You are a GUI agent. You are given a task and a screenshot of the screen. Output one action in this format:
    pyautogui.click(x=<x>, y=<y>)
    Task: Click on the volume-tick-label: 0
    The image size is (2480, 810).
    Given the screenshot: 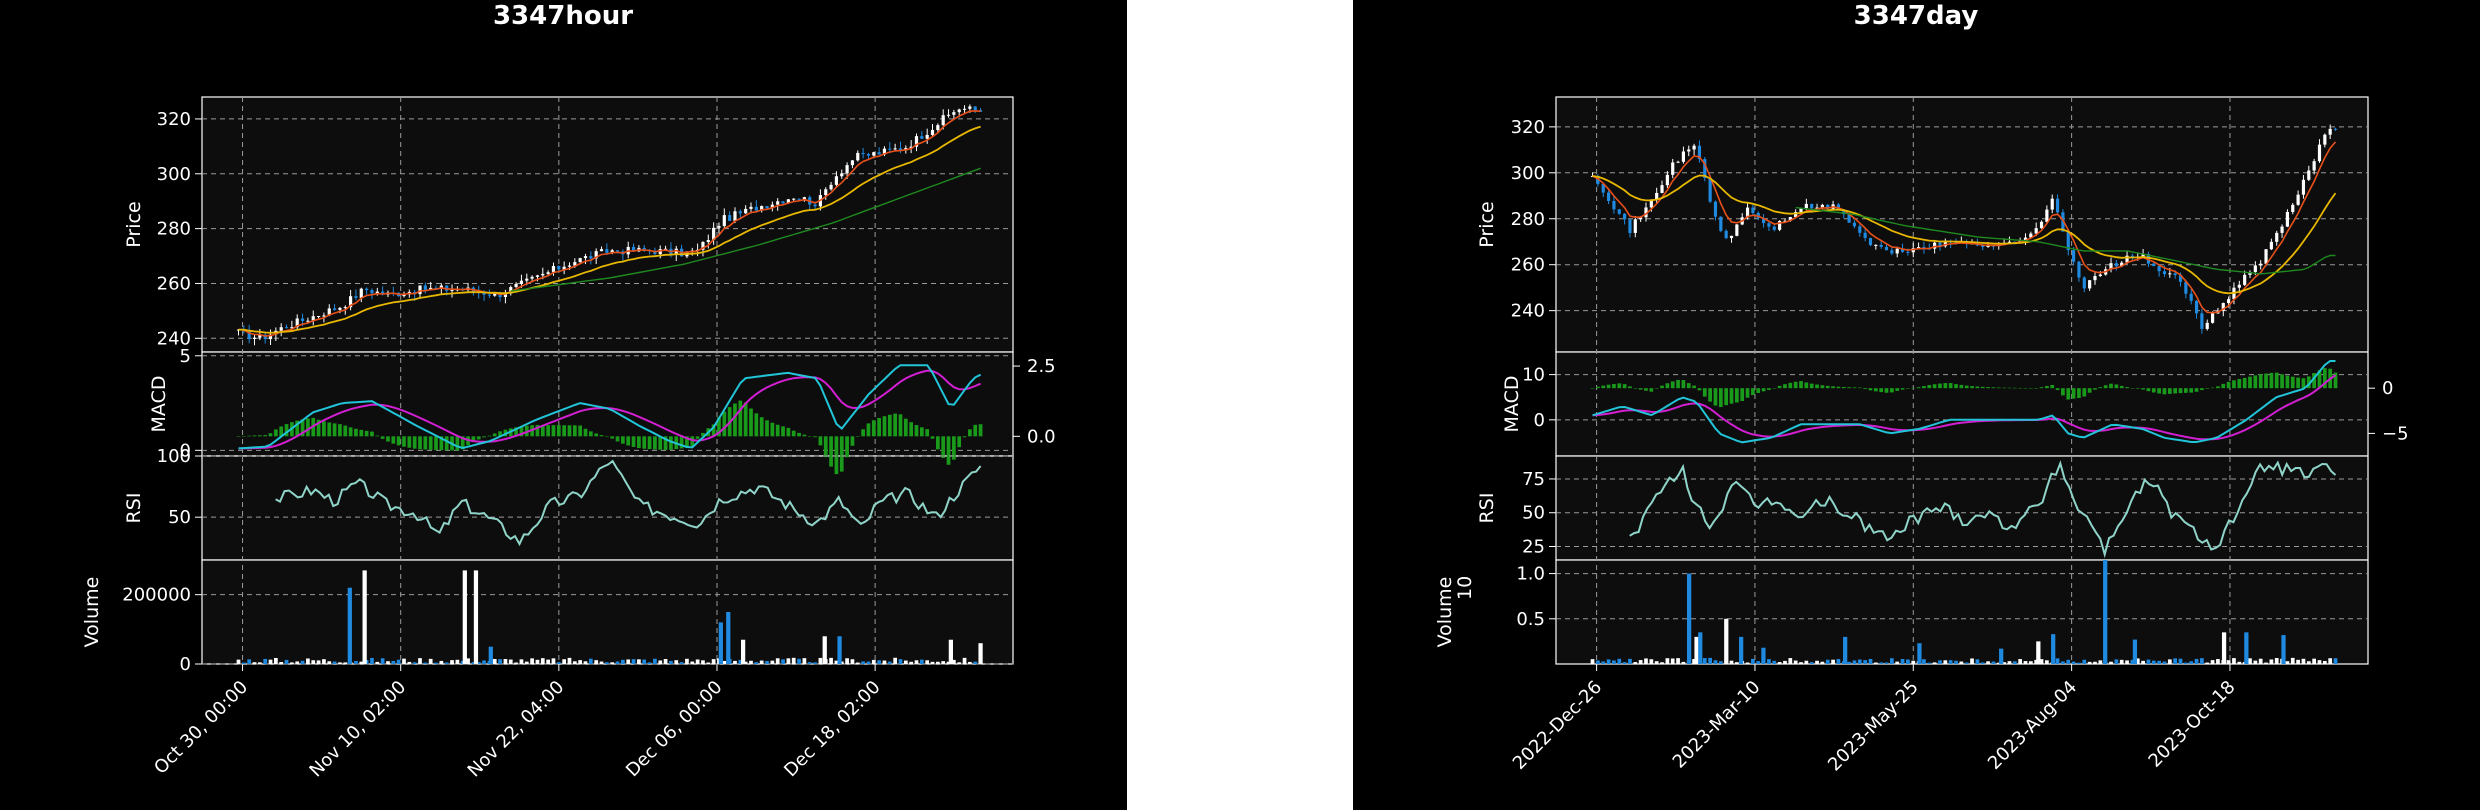 What is the action you would take?
    pyautogui.click(x=185, y=664)
    